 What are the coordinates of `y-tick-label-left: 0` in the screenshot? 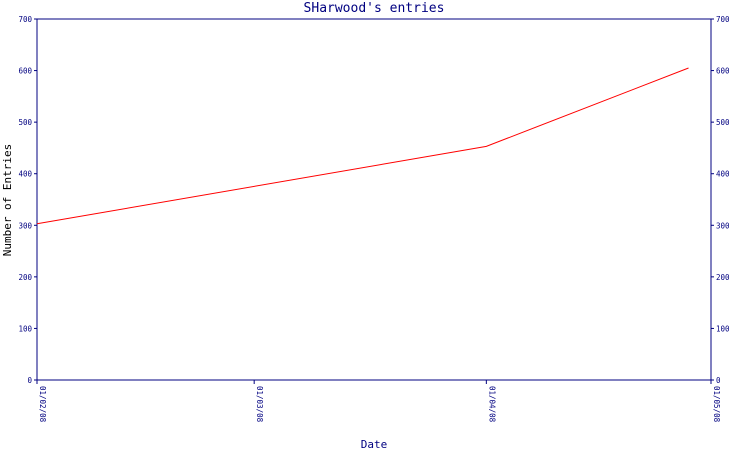 It's located at (29, 380).